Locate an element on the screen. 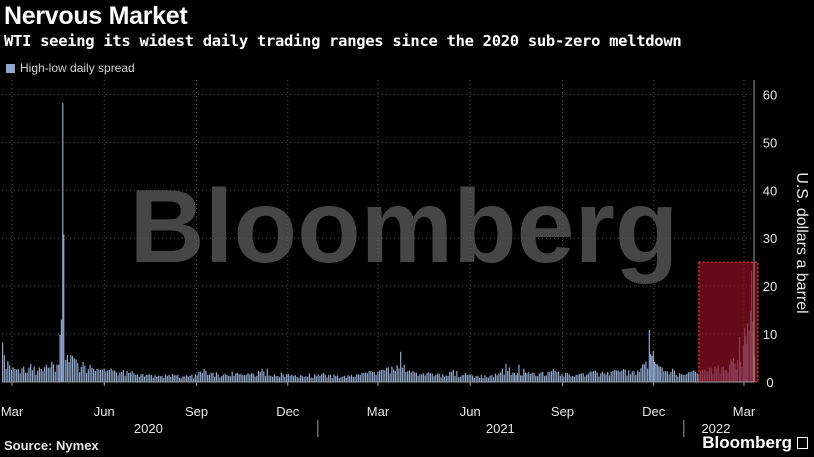 The image size is (814, 457). chart-icon is located at coordinates (802, 443).